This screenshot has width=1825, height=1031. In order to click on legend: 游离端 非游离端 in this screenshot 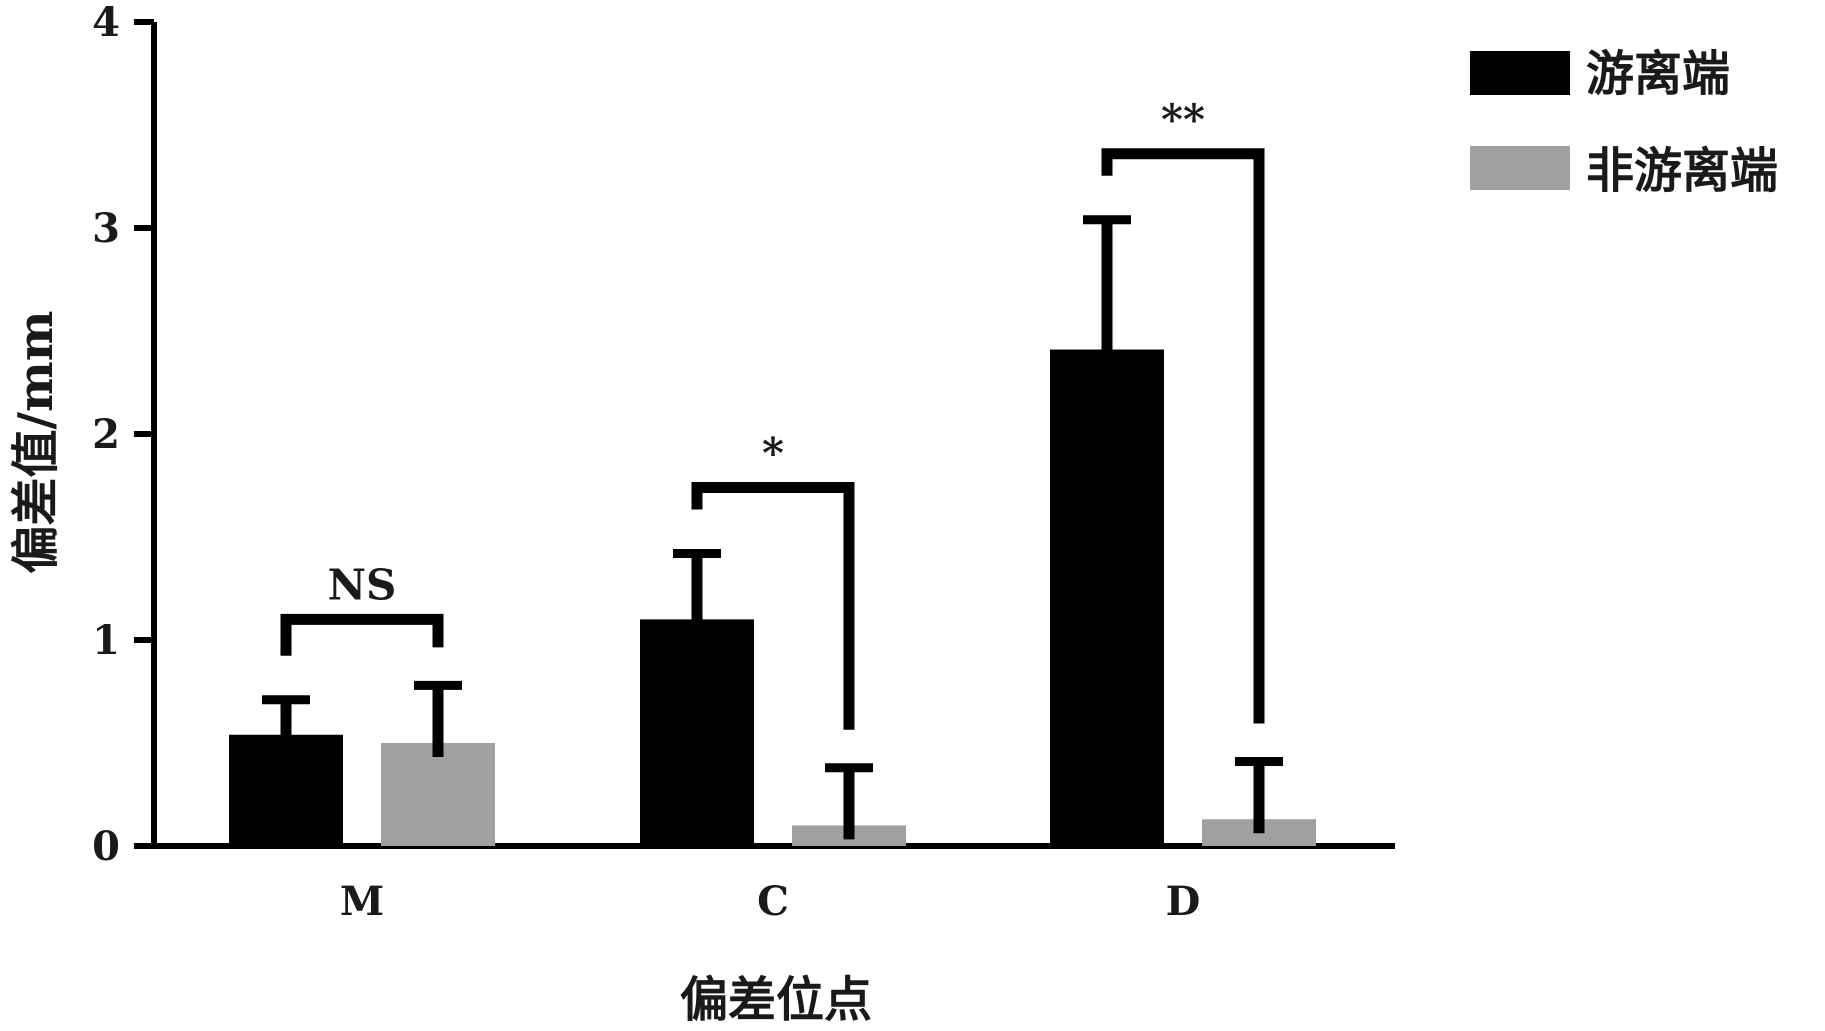, I will do `click(1624, 122)`.